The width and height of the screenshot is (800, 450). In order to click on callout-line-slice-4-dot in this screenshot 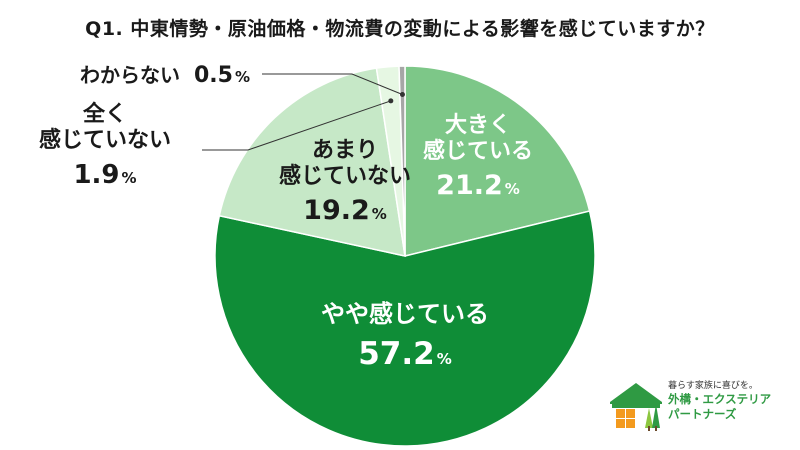, I will do `click(391, 101)`.